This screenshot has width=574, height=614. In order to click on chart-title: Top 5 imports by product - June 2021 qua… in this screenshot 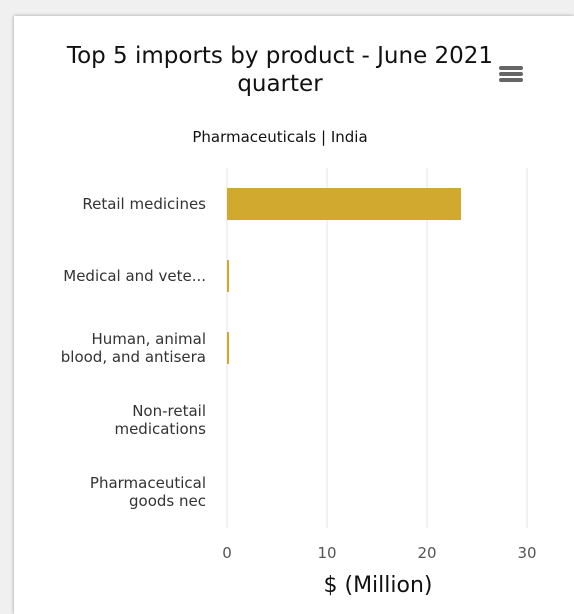, I will do `click(280, 70)`.